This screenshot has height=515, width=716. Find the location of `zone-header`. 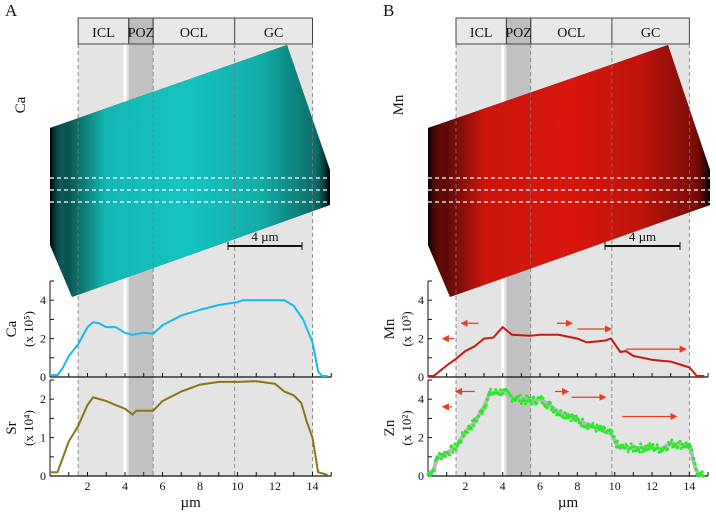

zone-header is located at coordinates (572, 31).